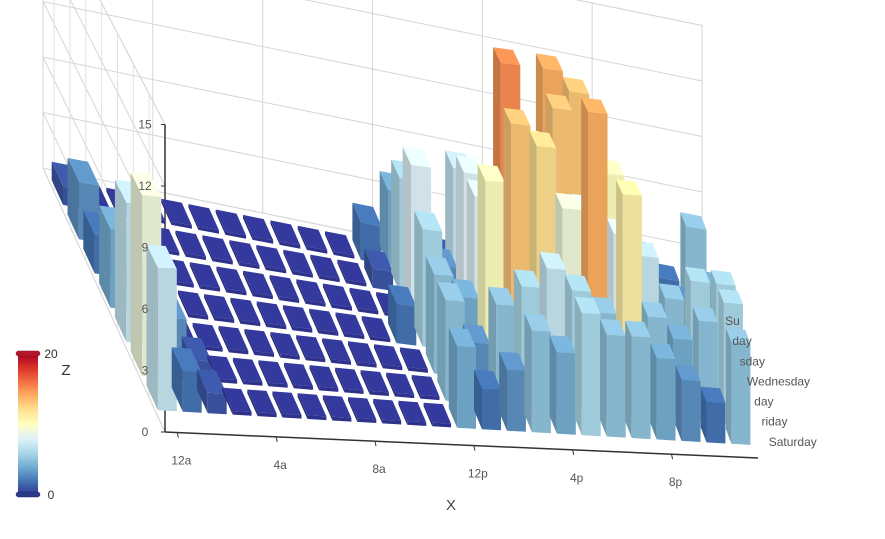 The height and width of the screenshot is (539, 885). I want to click on z-tick-label: 0, so click(145, 432).